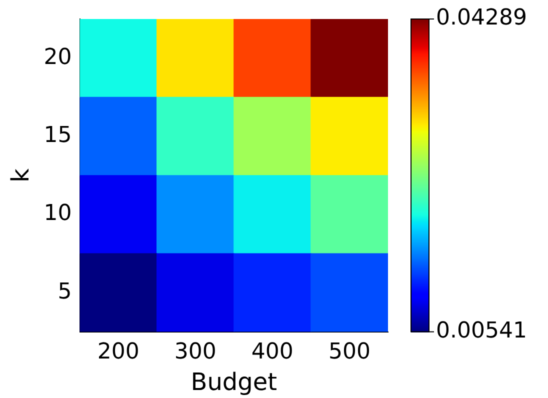 The width and height of the screenshot is (548, 398). What do you see at coordinates (65, 291) in the screenshot?
I see `y-tick-label: 5` at bounding box center [65, 291].